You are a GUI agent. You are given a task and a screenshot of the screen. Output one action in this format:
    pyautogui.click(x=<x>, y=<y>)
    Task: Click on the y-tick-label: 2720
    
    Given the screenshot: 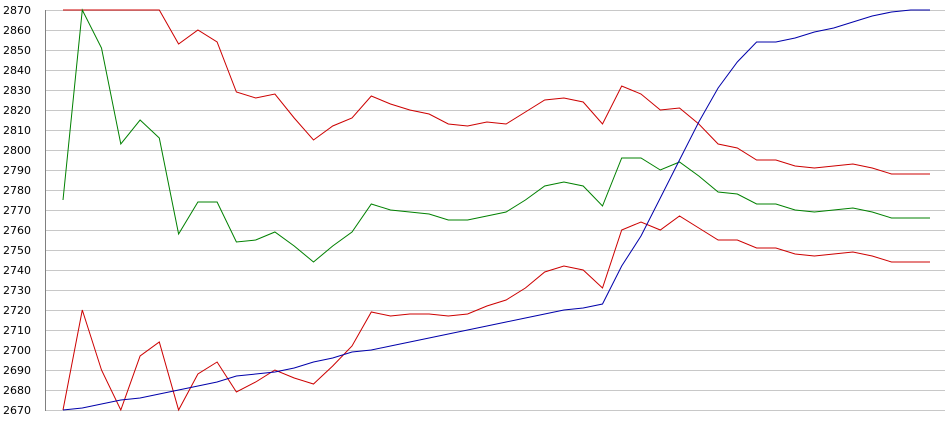 What is the action you would take?
    pyautogui.click(x=17, y=310)
    